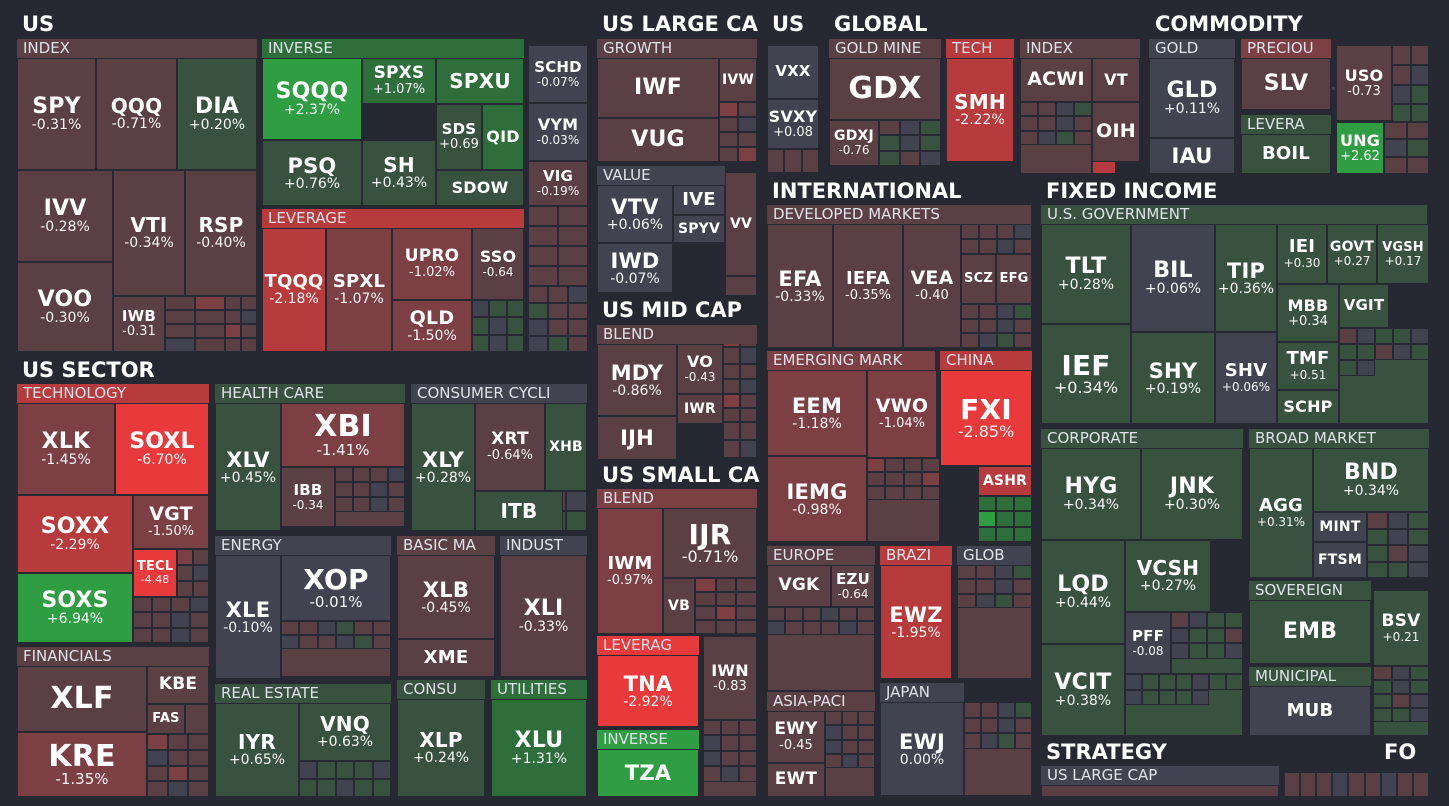 This screenshot has height=806, width=1449. What do you see at coordinates (1080, 48) in the screenshot?
I see `group-label: INDEX` at bounding box center [1080, 48].